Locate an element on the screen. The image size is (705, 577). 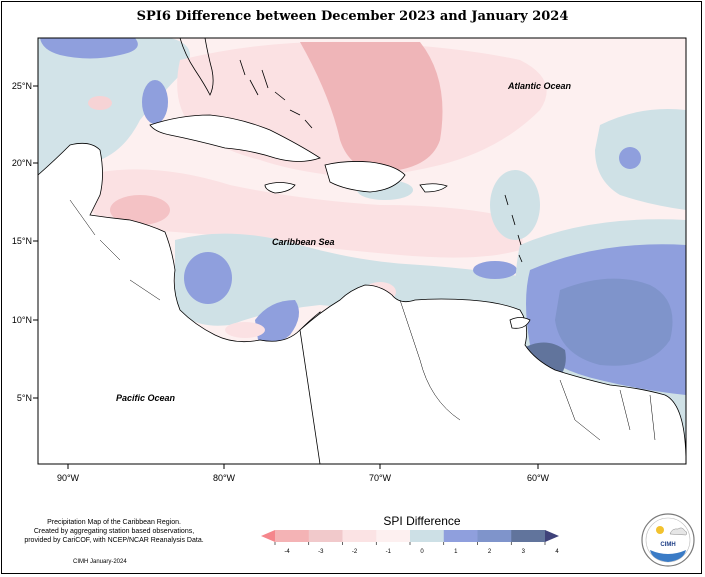
contour-light-blue-antilles is located at coordinates (515, 205).